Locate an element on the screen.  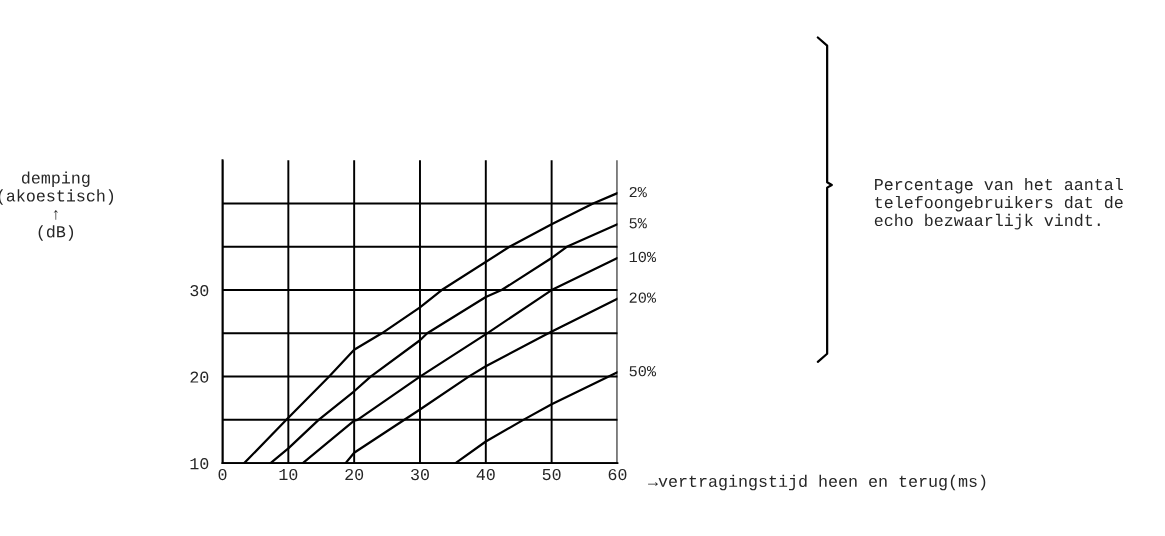
y-tick-label: 30 is located at coordinates (199, 290).